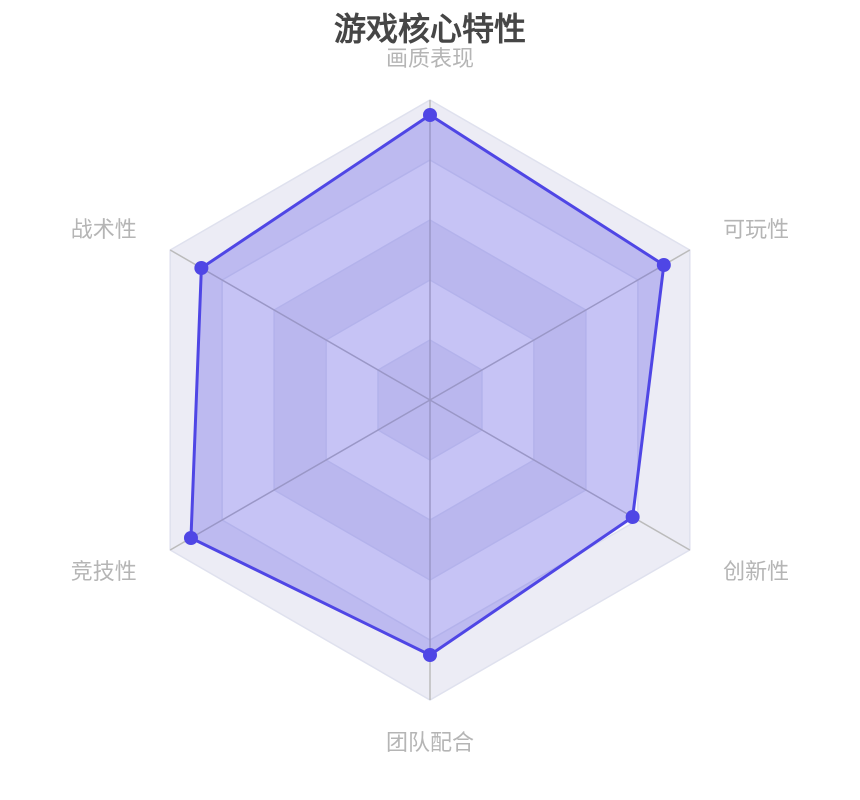 The width and height of the screenshot is (860, 800). Describe the element at coordinates (104, 572) in the screenshot. I see `indicator-label: 竞技性` at that location.